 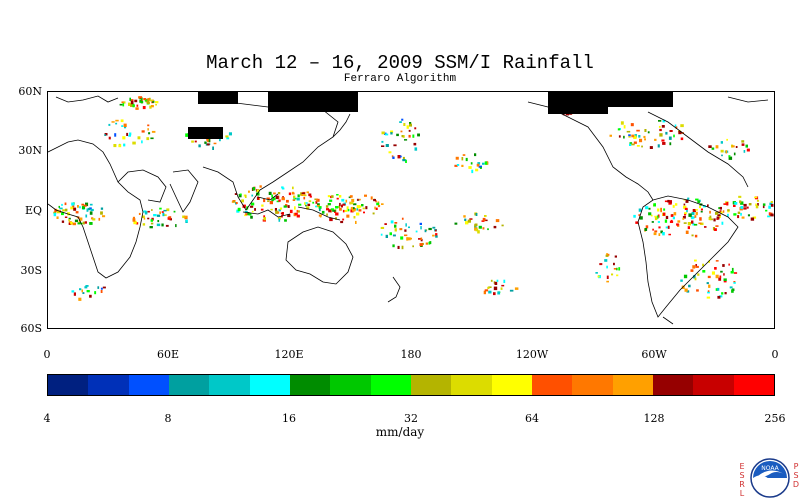 I want to click on logo-letter: P, so click(x=796, y=466).